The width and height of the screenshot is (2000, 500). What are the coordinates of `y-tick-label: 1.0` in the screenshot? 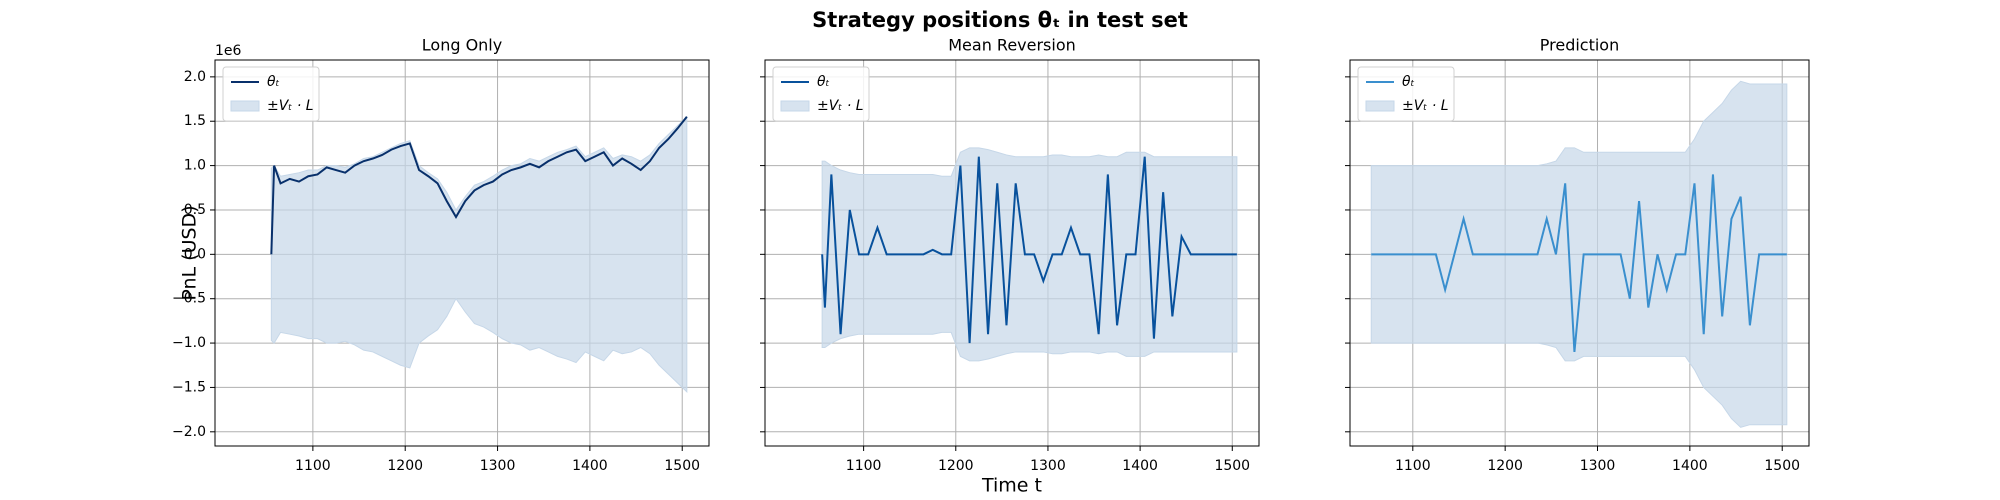 It's located at (195, 166).